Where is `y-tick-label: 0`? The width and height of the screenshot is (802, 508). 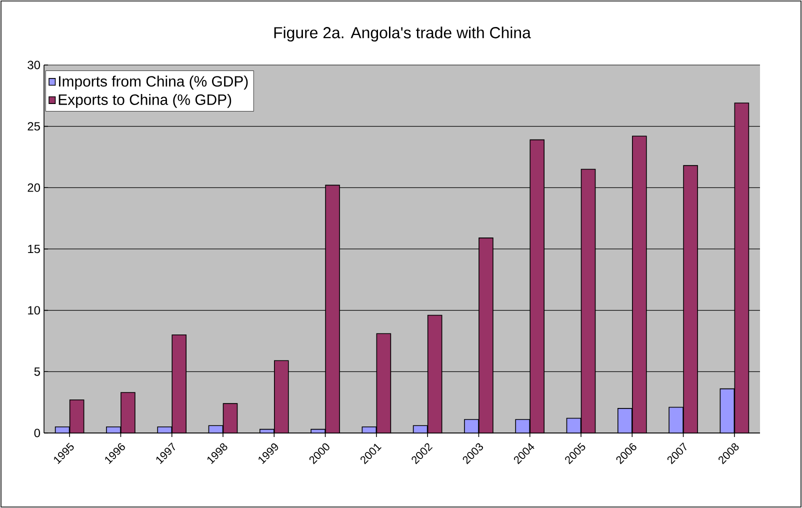
y-tick-label: 0 is located at coordinates (37, 433).